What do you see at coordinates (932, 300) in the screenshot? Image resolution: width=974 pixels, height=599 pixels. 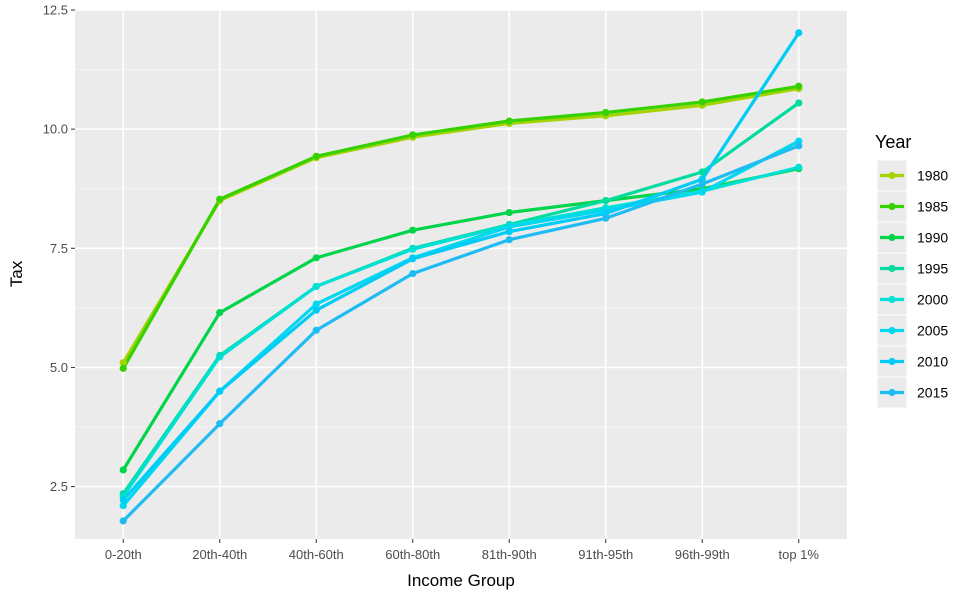 I see `legend-label: 2000` at bounding box center [932, 300].